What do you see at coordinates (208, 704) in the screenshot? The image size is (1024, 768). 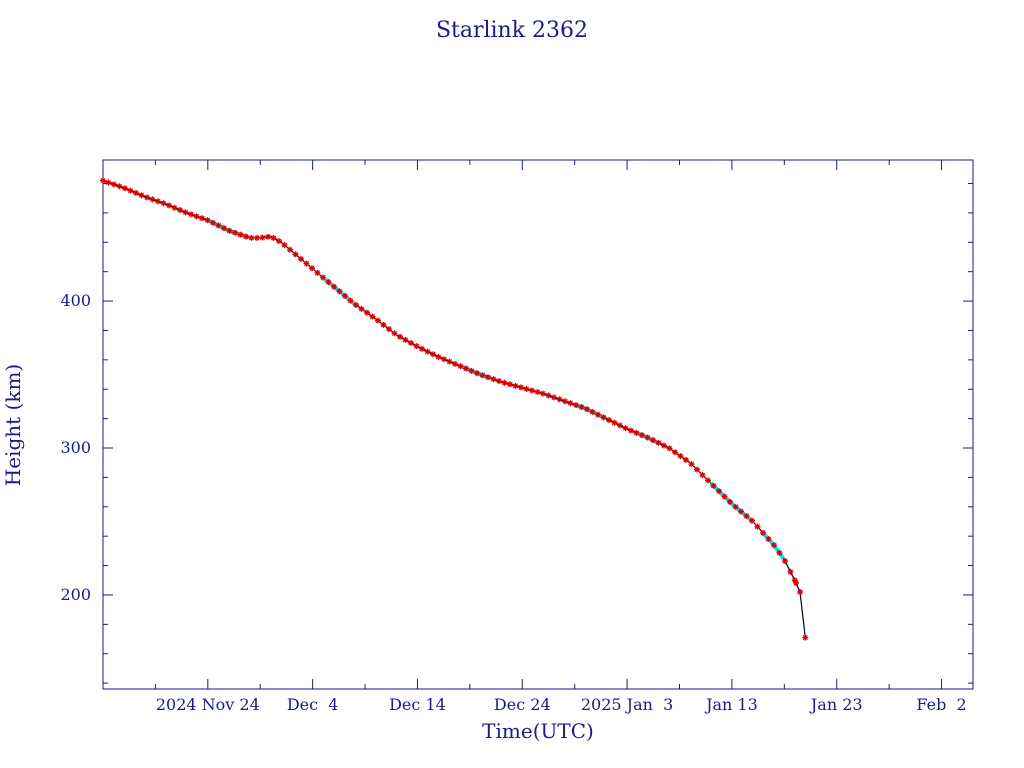 I see `x-tick-label: 2024 Nov 24` at bounding box center [208, 704].